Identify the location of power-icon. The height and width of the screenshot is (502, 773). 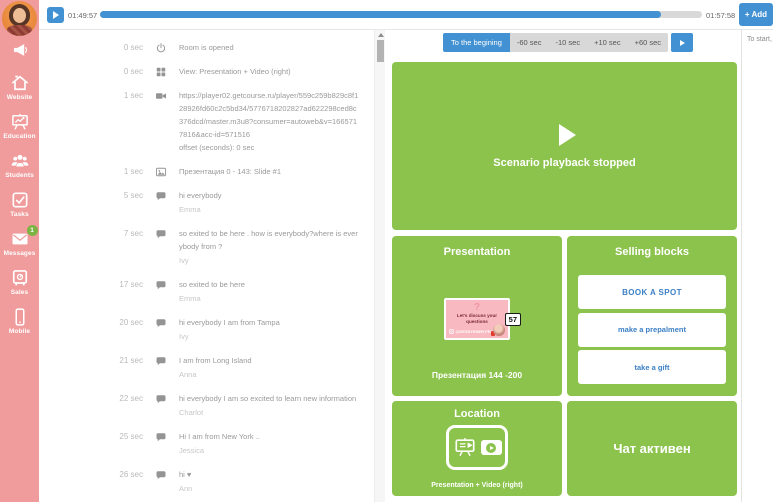
(161, 48).